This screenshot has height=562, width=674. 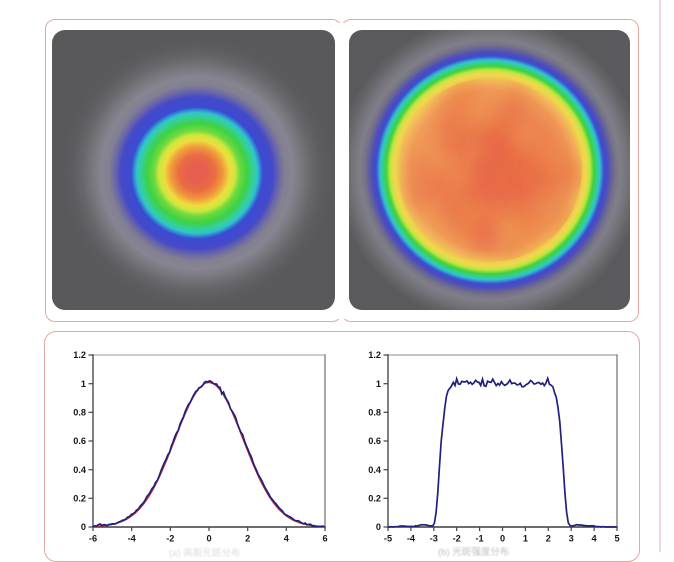 I want to click on svg-text: -5, so click(x=388, y=539).